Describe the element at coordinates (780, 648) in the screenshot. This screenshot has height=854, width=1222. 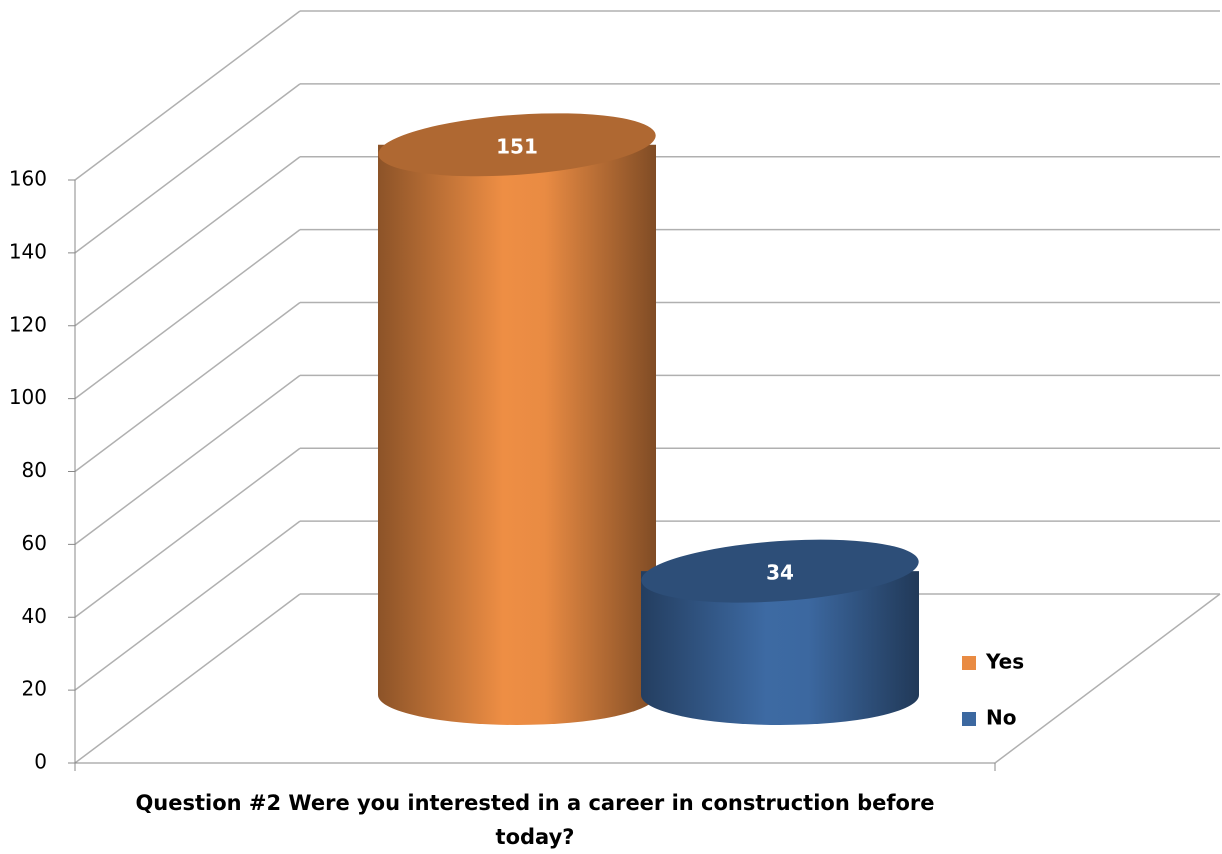
I see `bar-side` at that location.